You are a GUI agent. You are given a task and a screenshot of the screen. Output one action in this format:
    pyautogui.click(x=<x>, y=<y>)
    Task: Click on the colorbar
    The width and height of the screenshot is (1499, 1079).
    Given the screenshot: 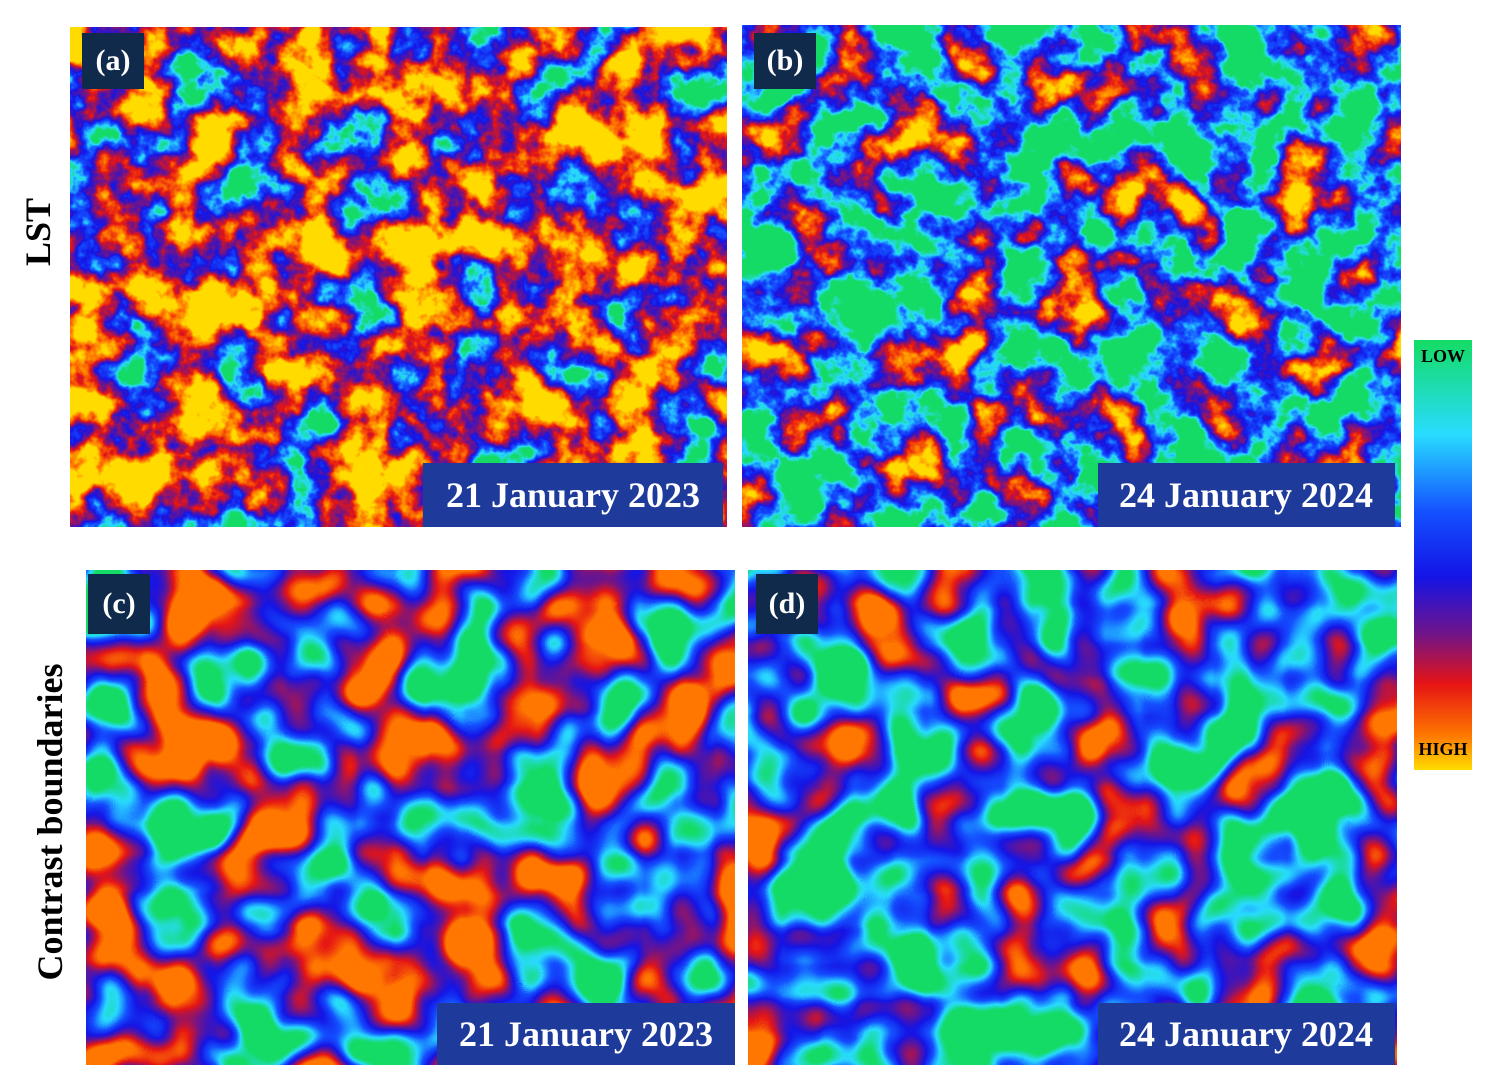 What is the action you would take?
    pyautogui.click(x=1443, y=555)
    